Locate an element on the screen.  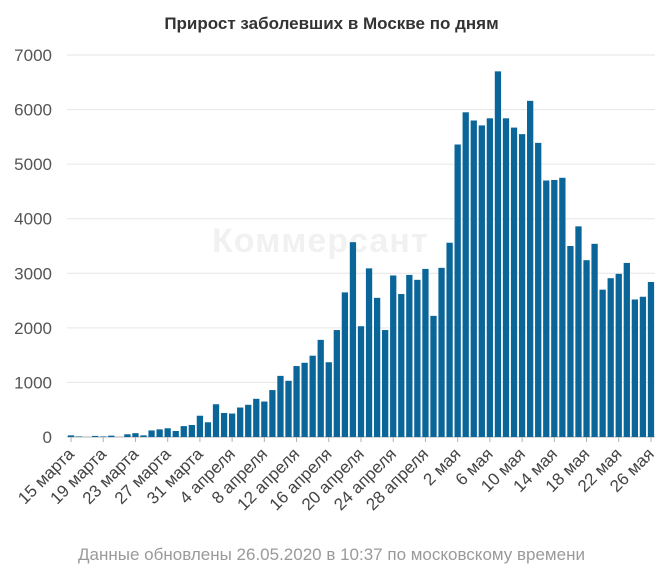
bar: 7 мая: 6700 is located at coordinates (498, 254).